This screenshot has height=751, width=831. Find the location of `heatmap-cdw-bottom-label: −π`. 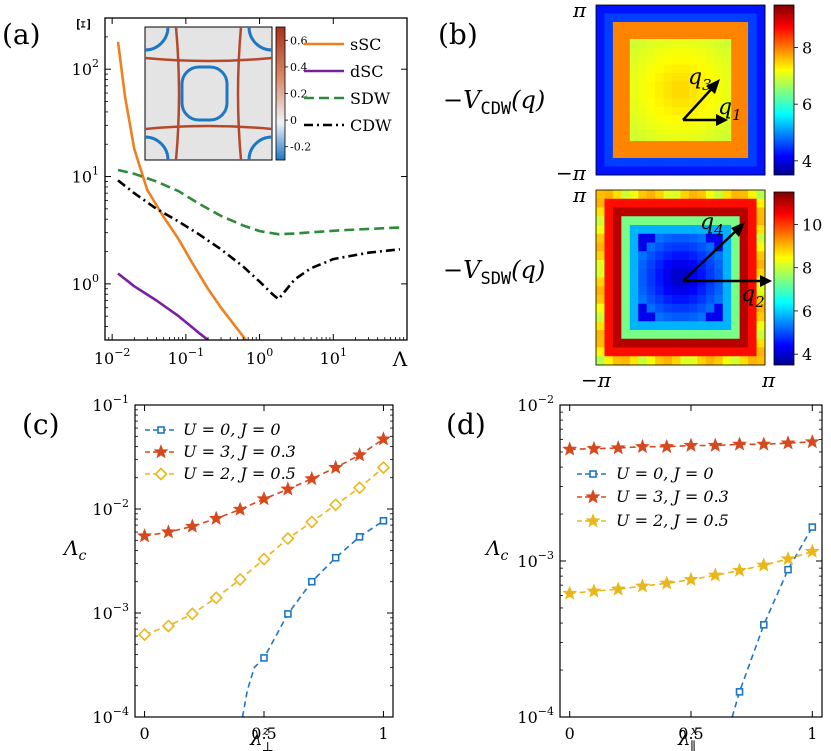

heatmap-cdw-bottom-label: −π is located at coordinates (571, 173).